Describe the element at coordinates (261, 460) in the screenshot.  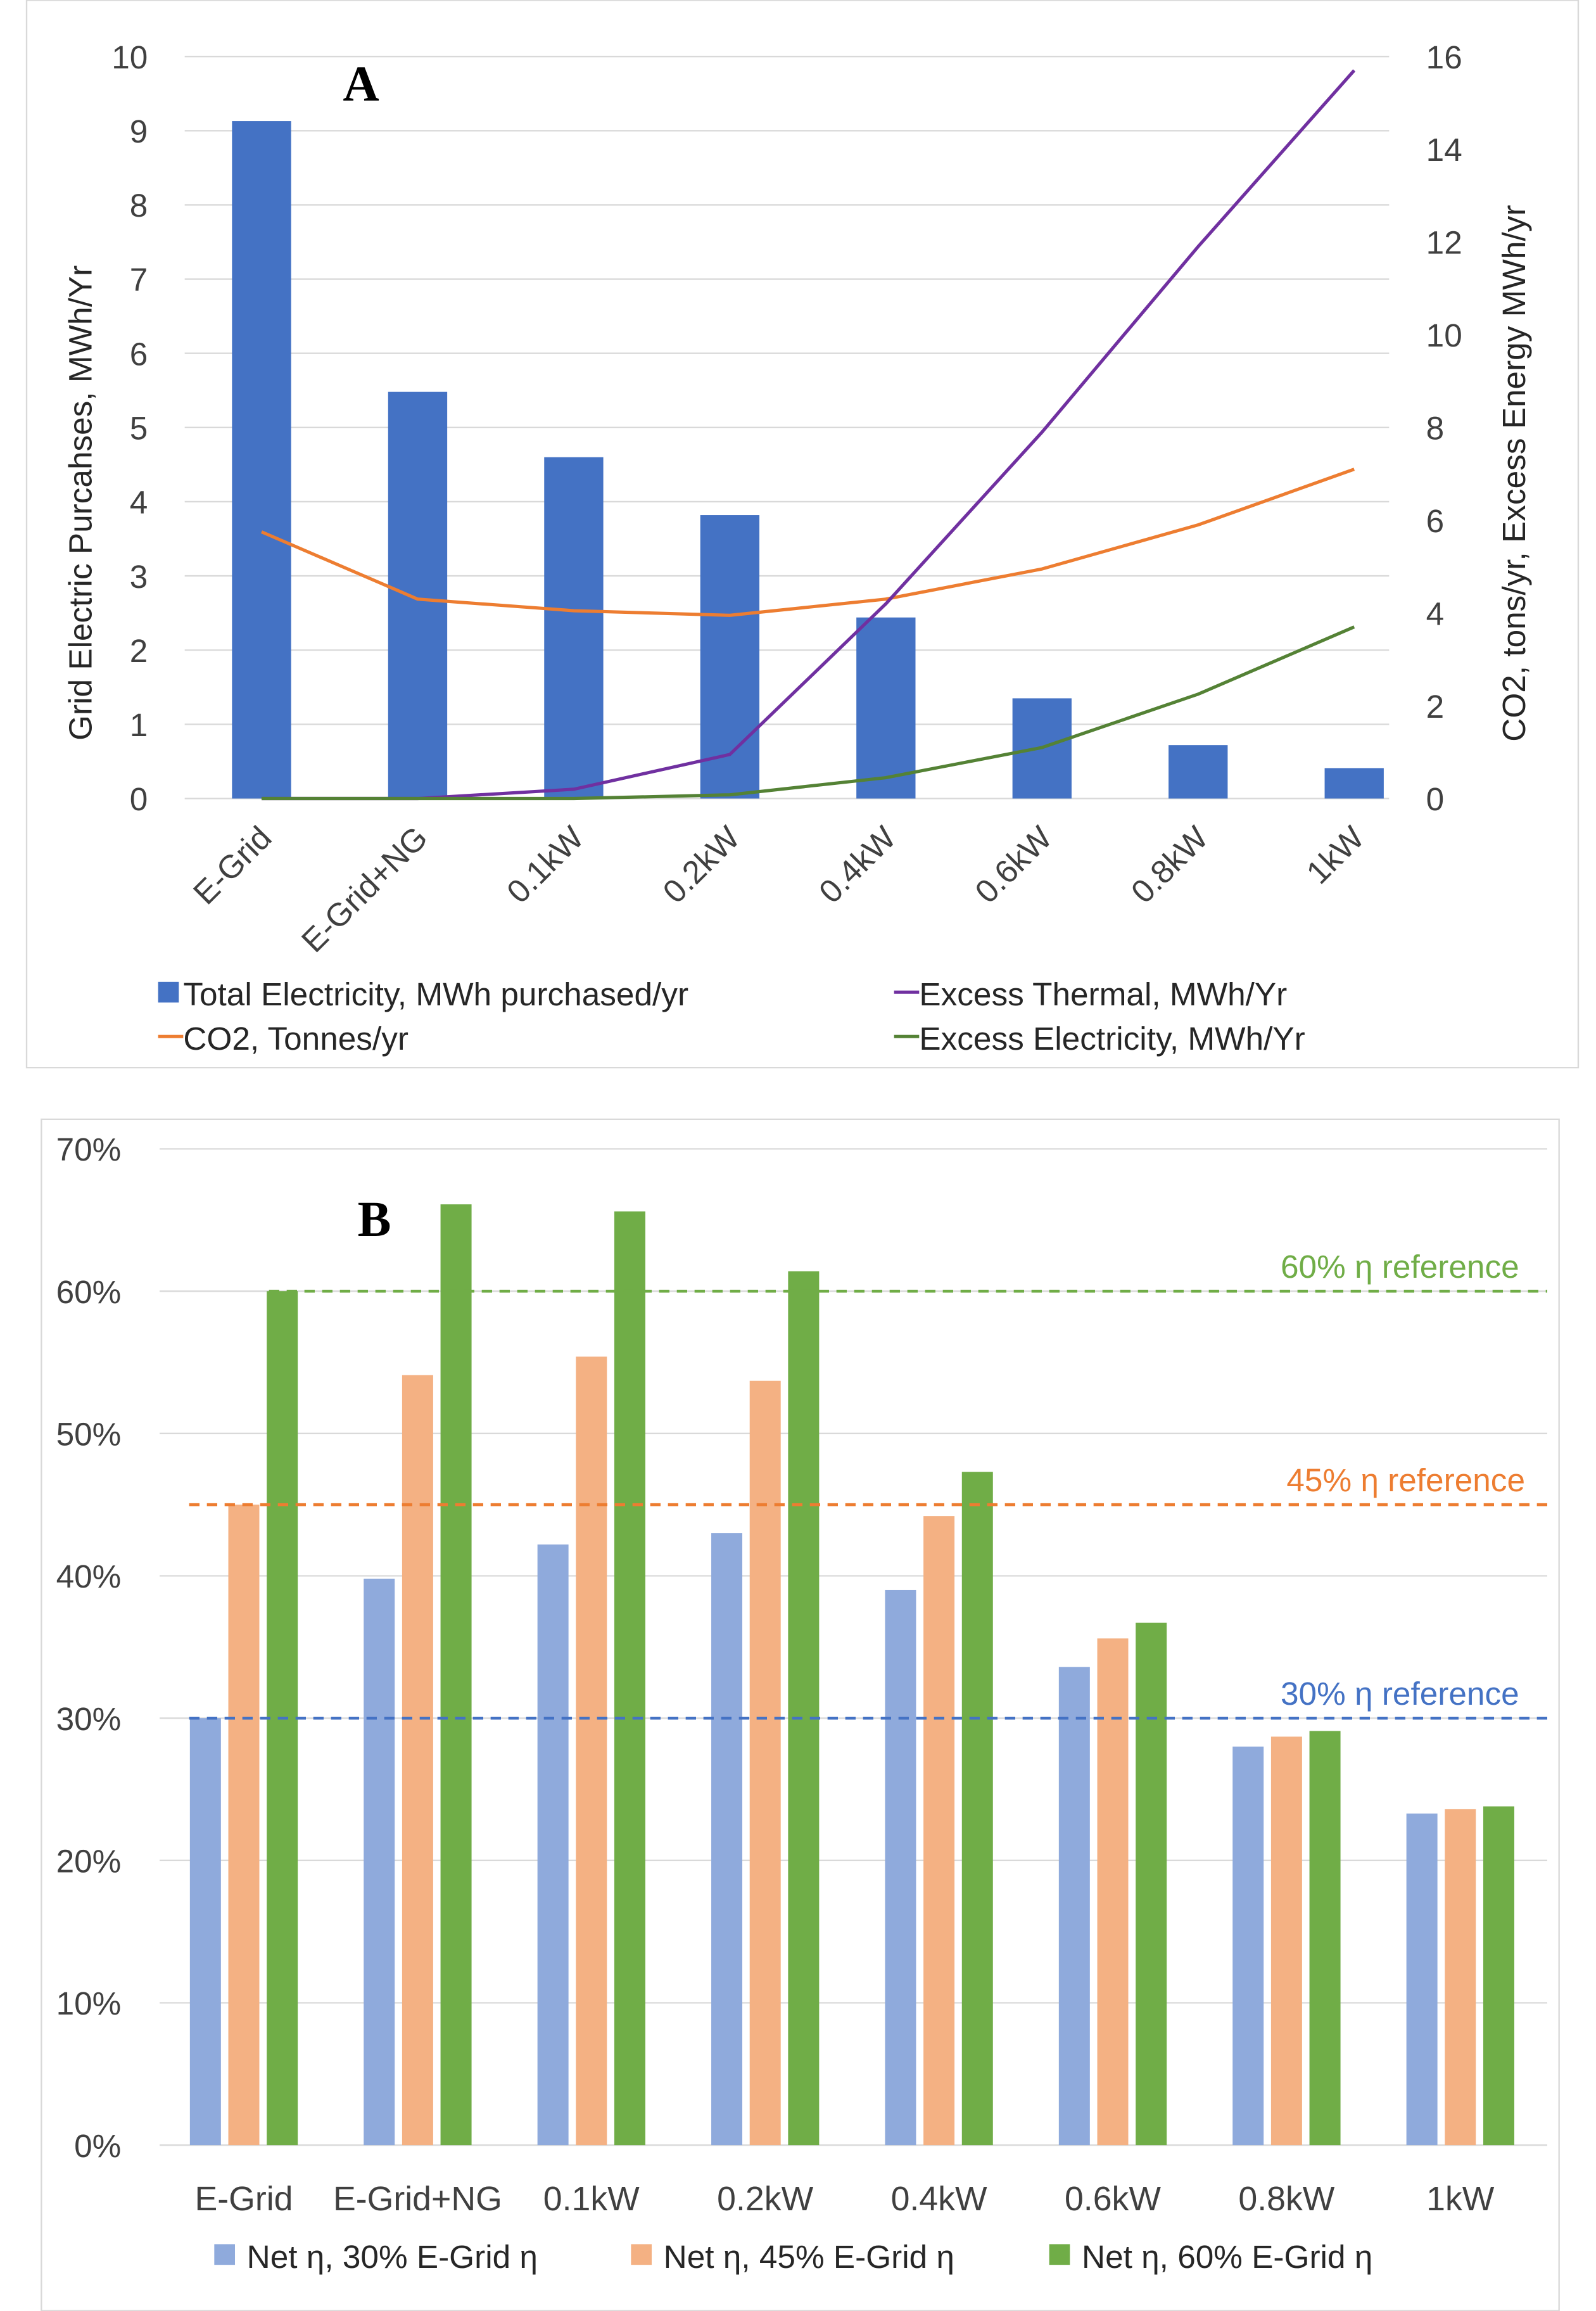
I see `bar-e-grid` at that location.